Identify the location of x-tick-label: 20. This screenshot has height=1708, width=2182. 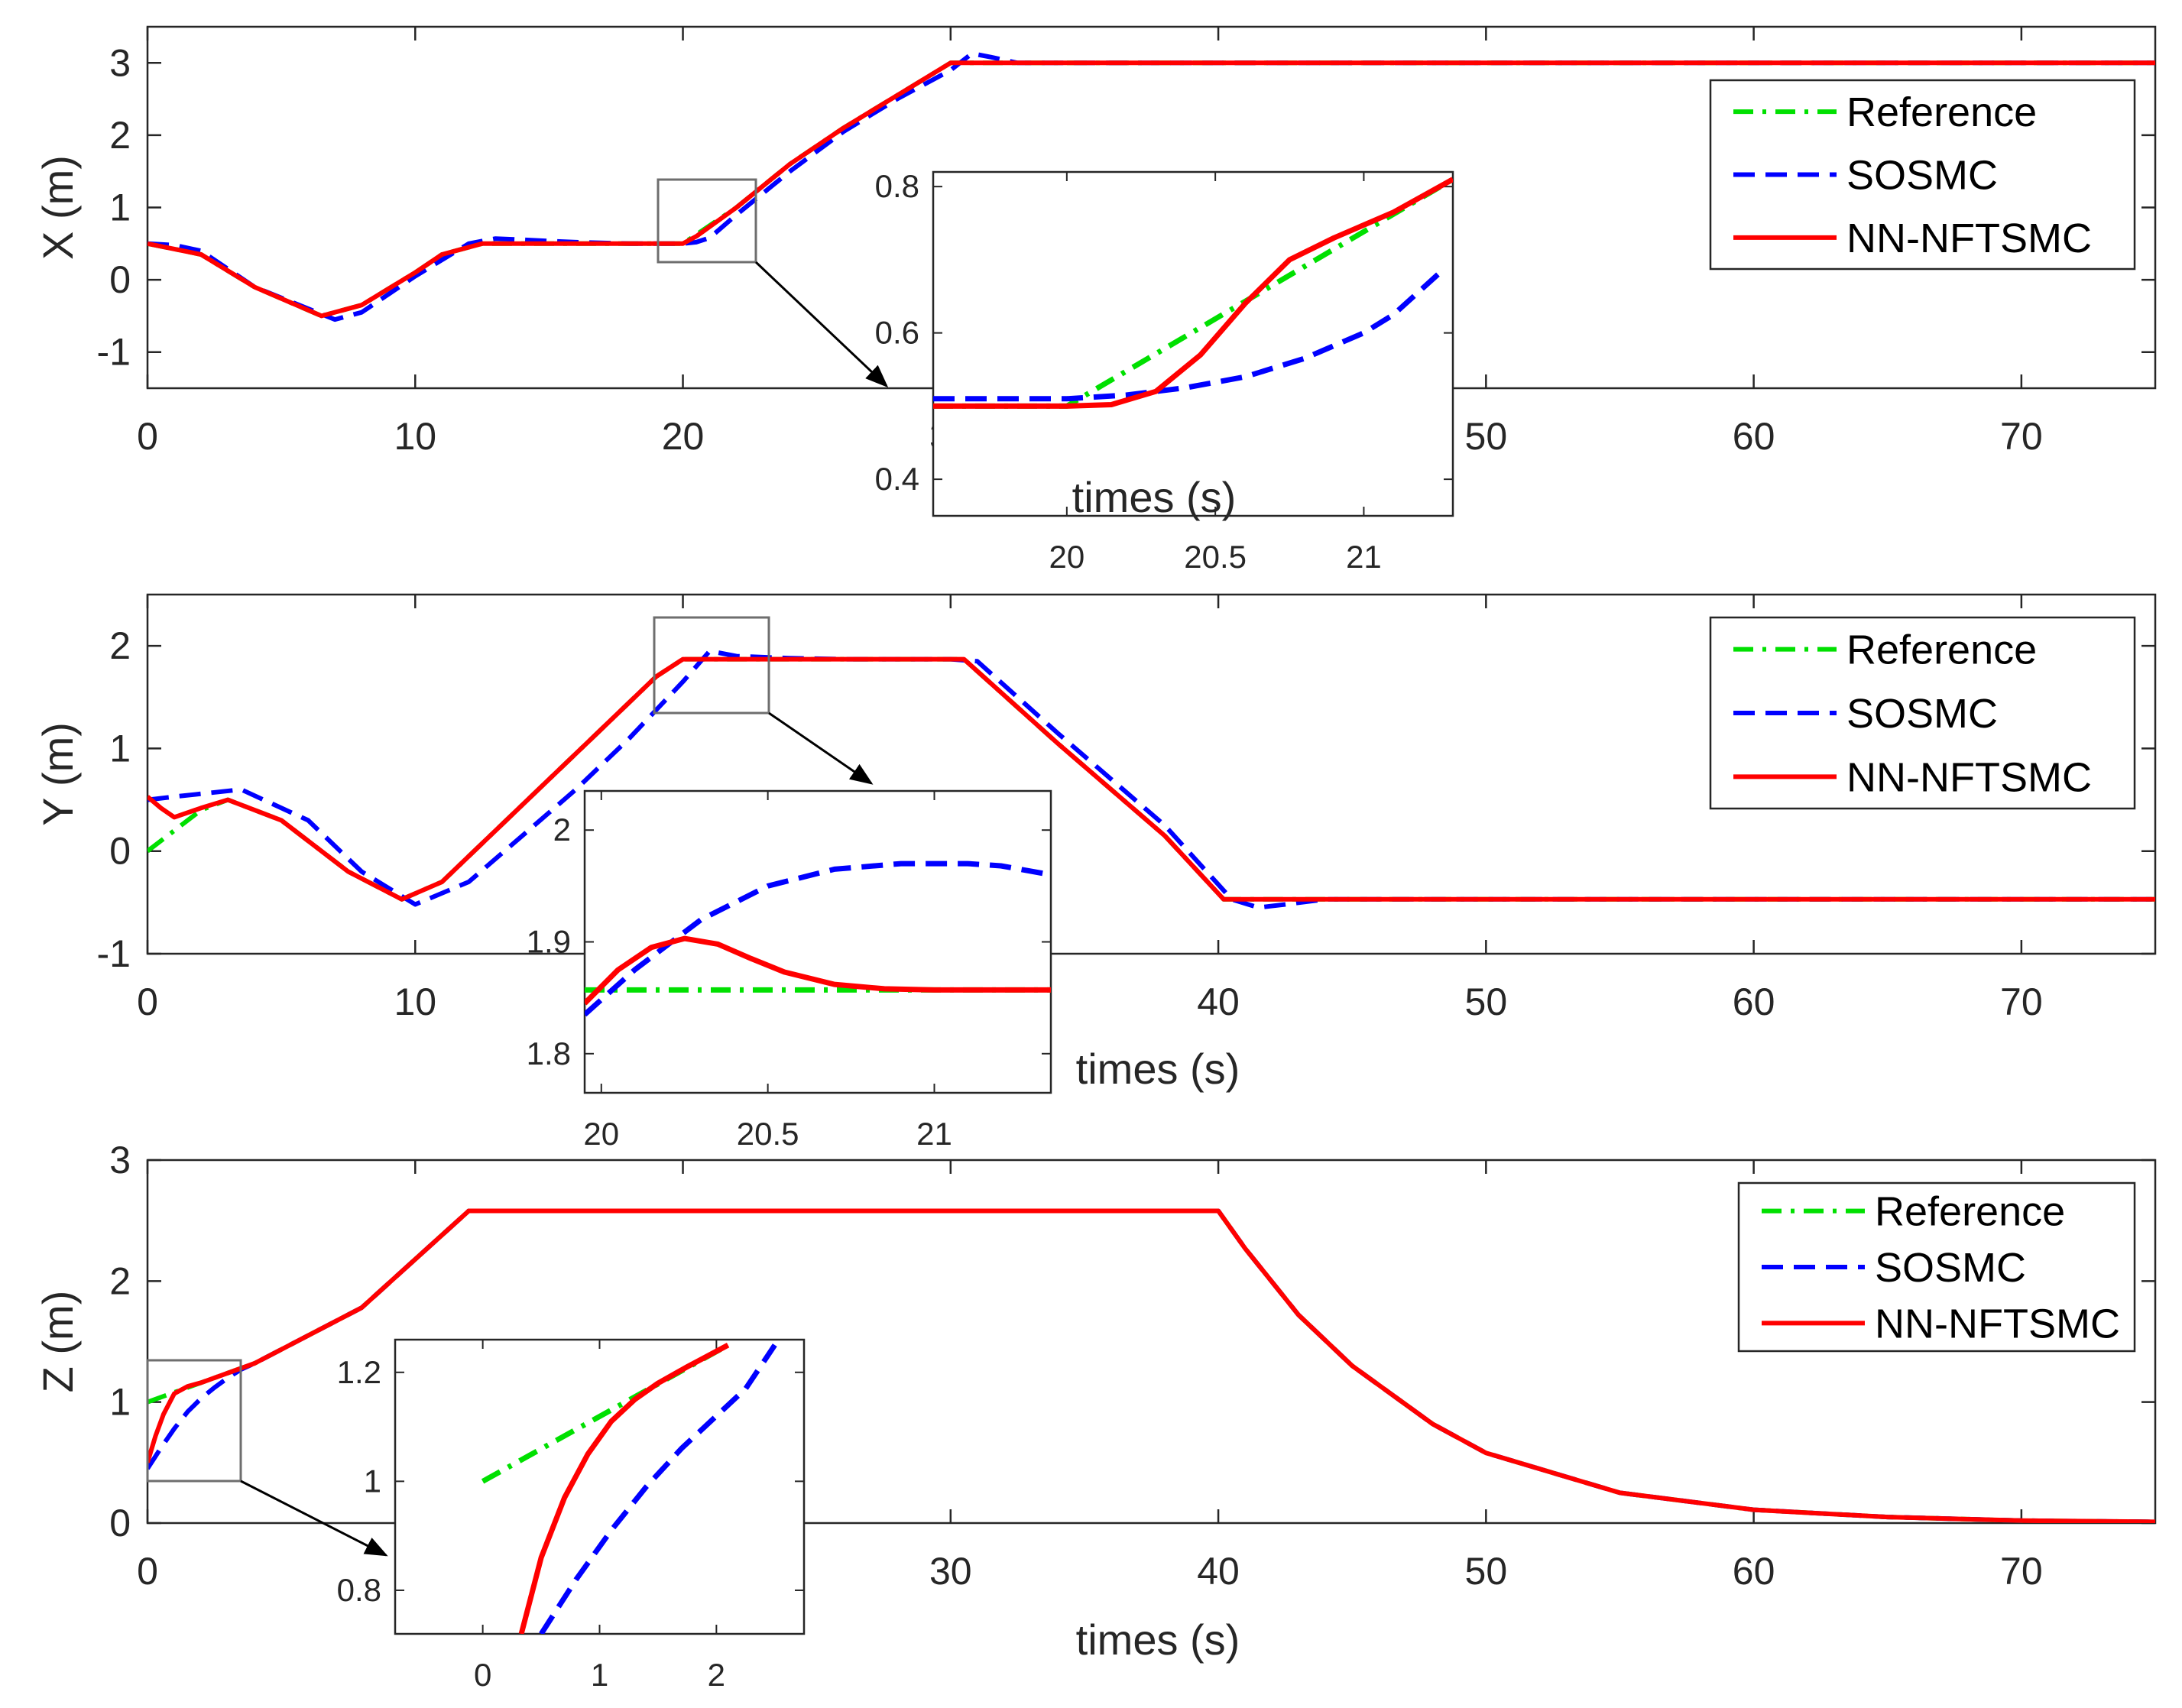
(683, 436).